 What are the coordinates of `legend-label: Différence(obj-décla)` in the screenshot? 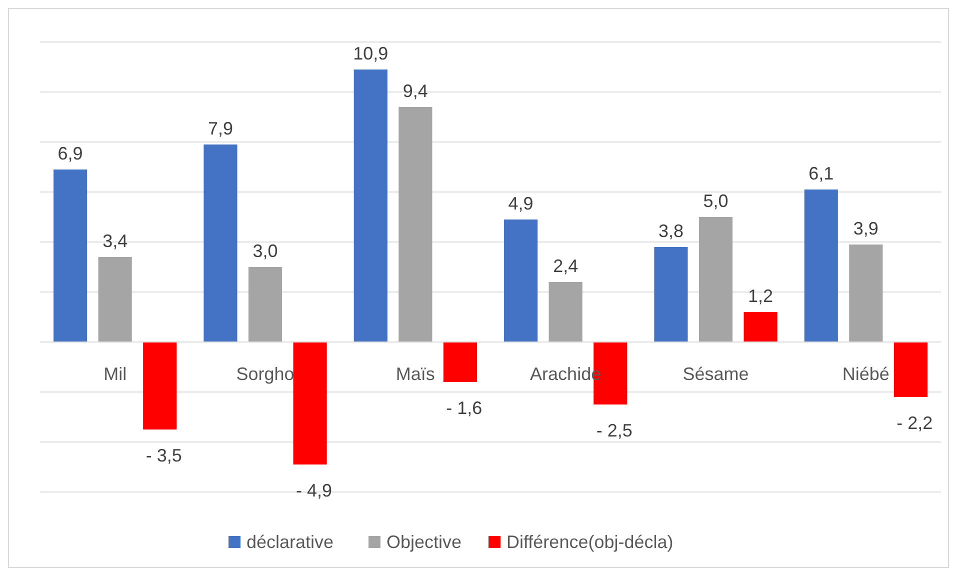 It's located at (590, 542).